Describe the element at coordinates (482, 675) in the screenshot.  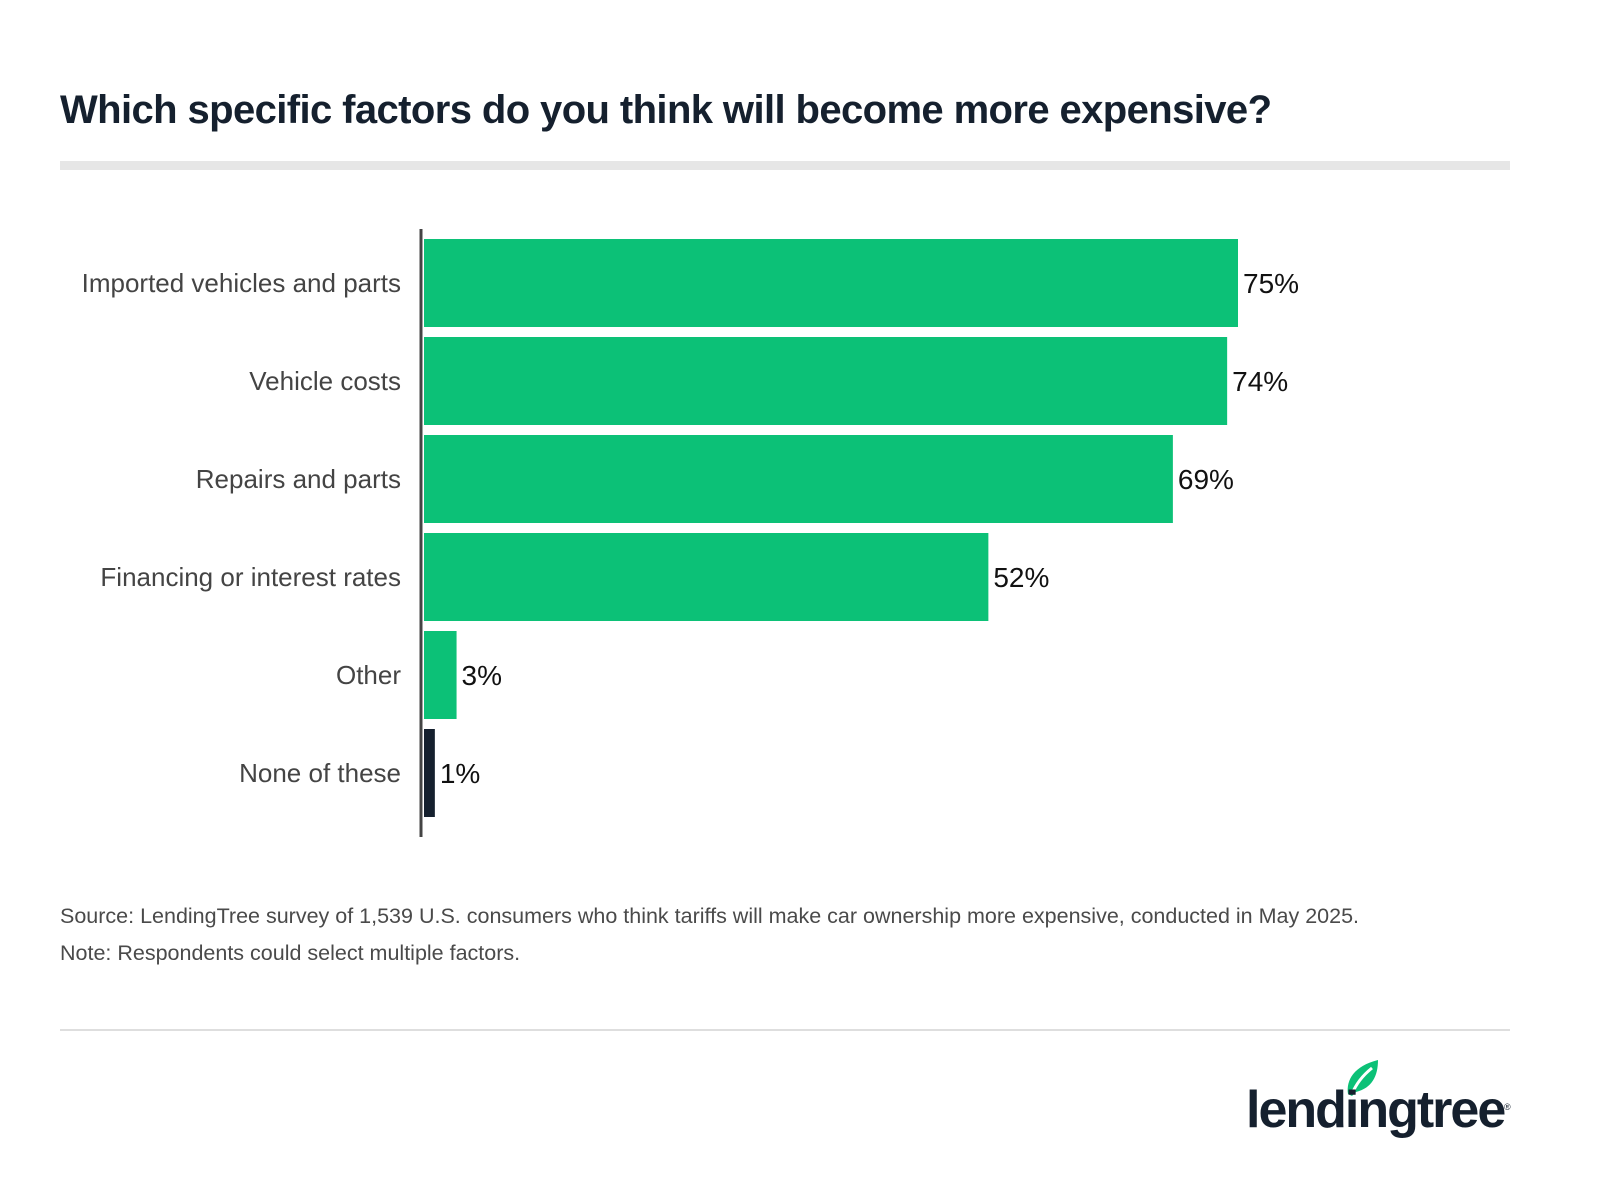
I see `value-label-other: 3%` at that location.